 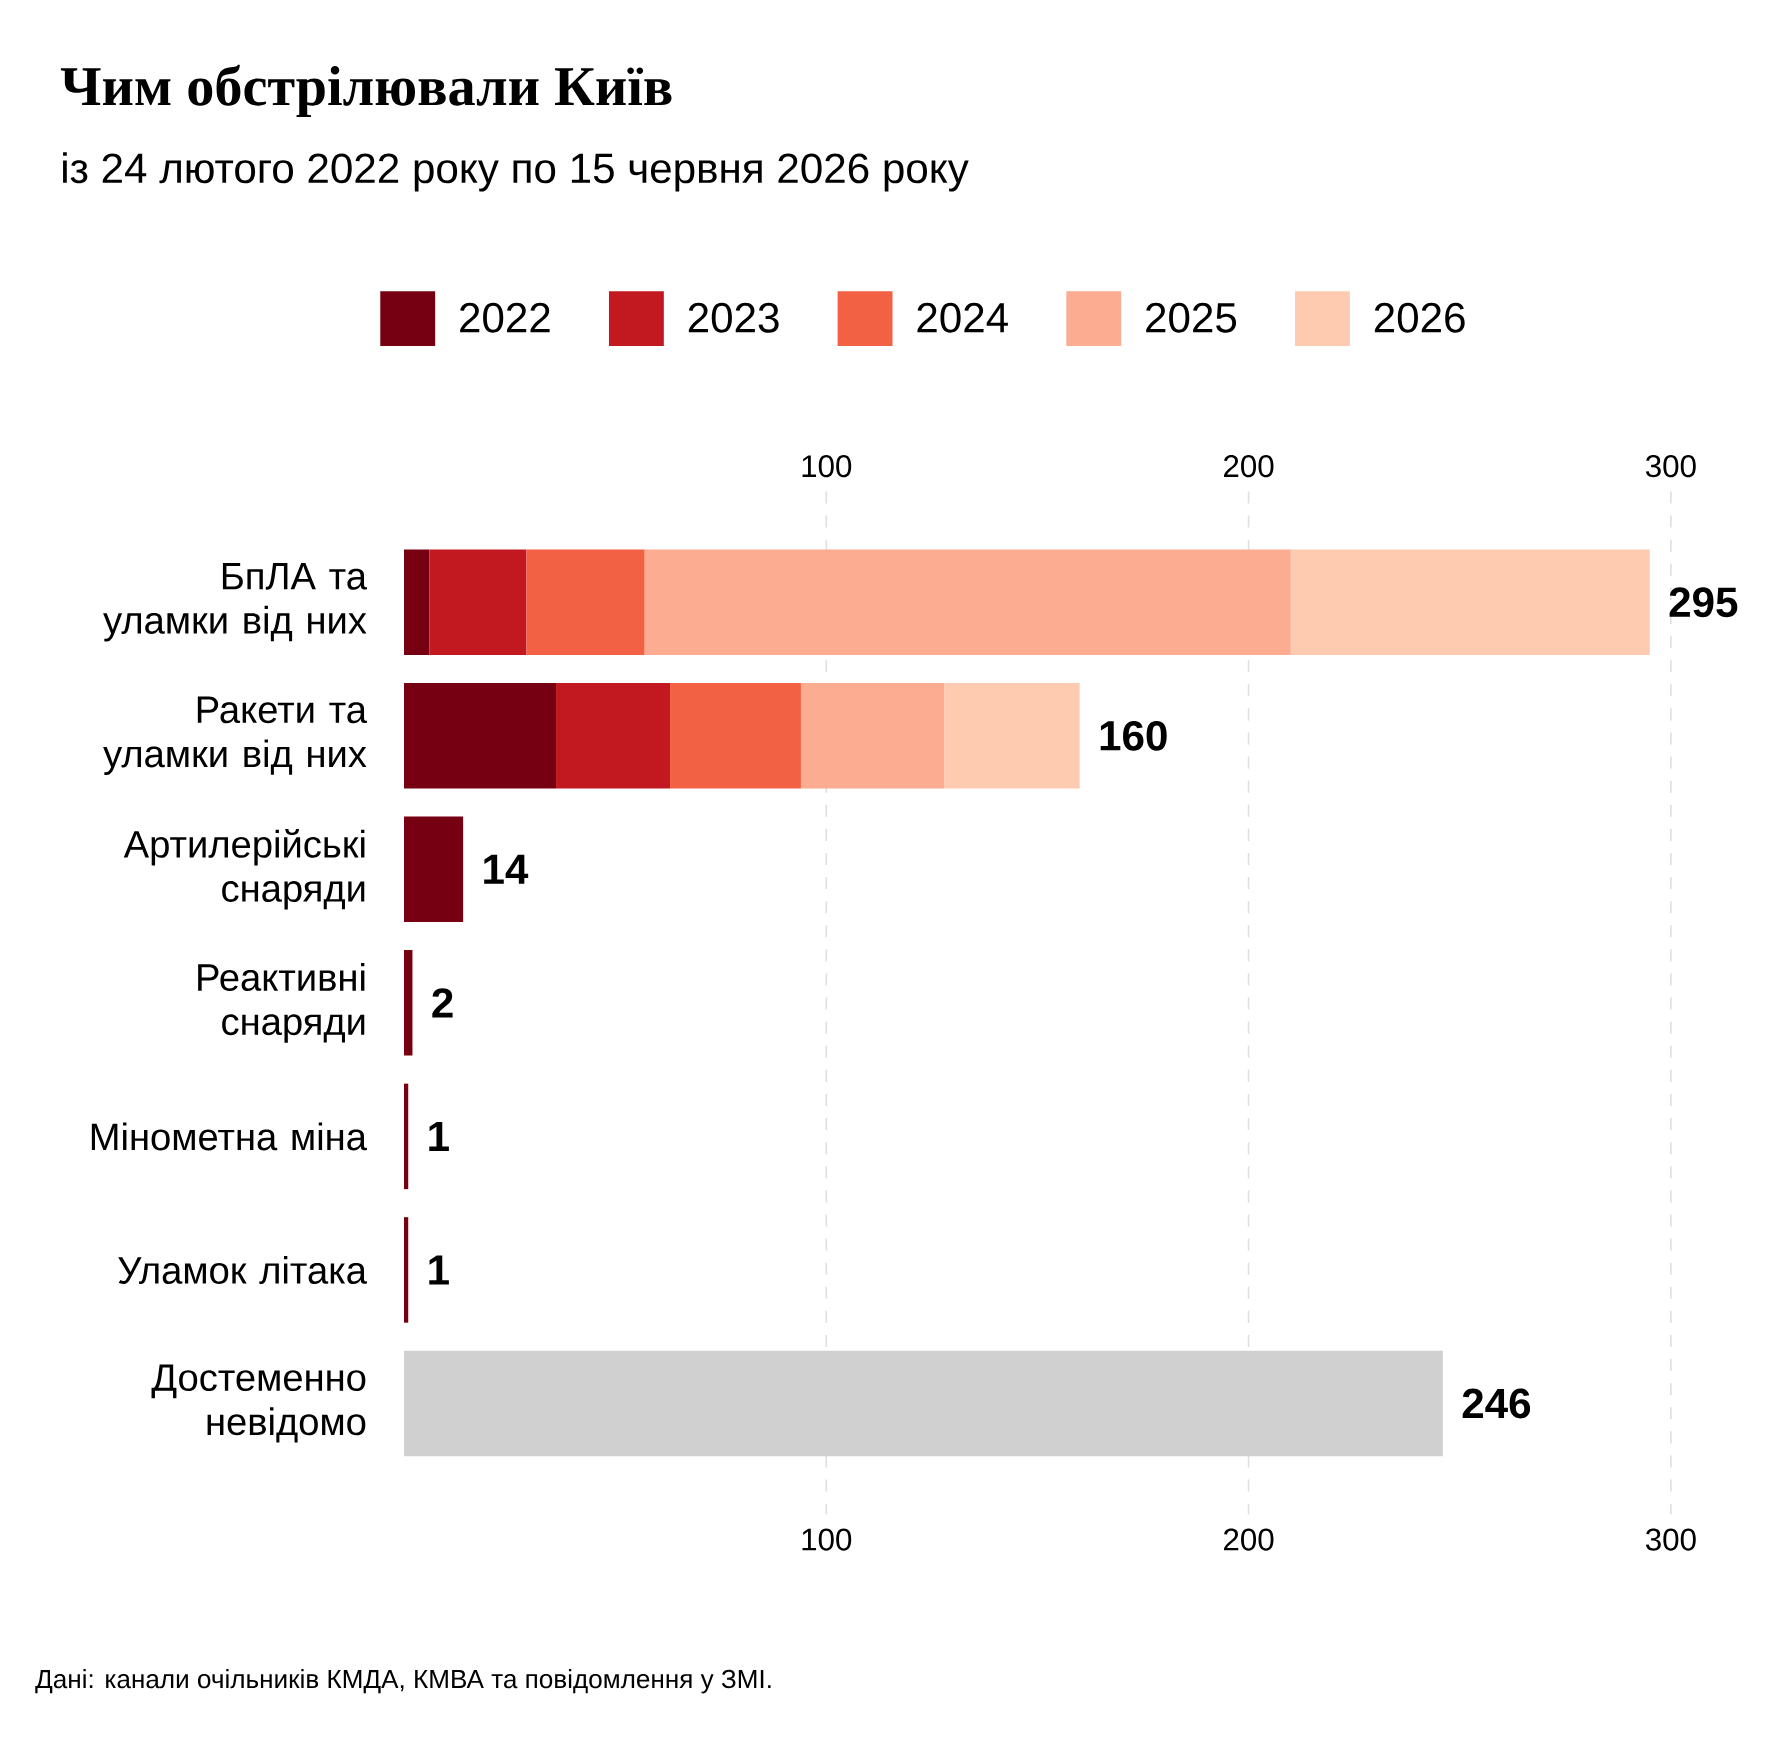 I want to click on legend-label: 2025, so click(x=1191, y=317).